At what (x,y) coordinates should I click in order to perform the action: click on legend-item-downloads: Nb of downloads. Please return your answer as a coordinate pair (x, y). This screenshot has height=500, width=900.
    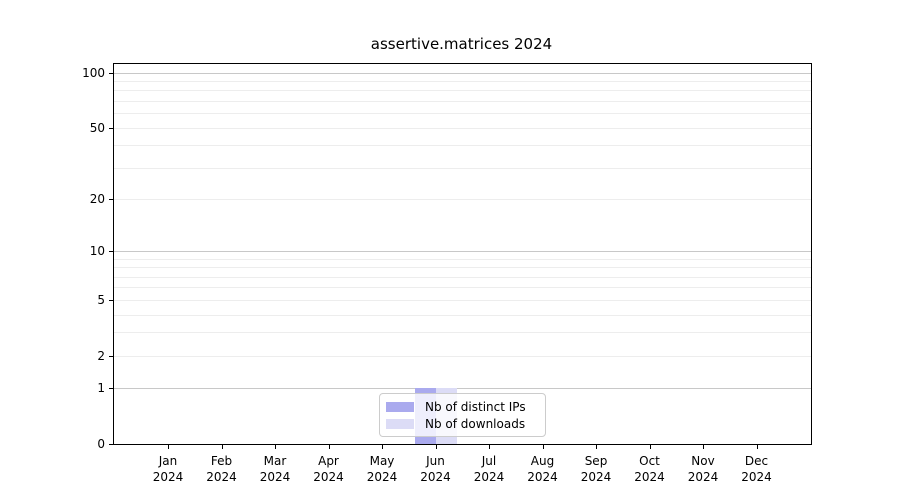
    Looking at the image, I should click on (461, 423).